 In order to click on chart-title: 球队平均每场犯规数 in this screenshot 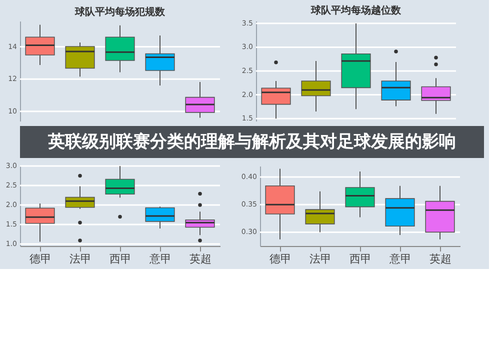, I will do `click(120, 12)`.